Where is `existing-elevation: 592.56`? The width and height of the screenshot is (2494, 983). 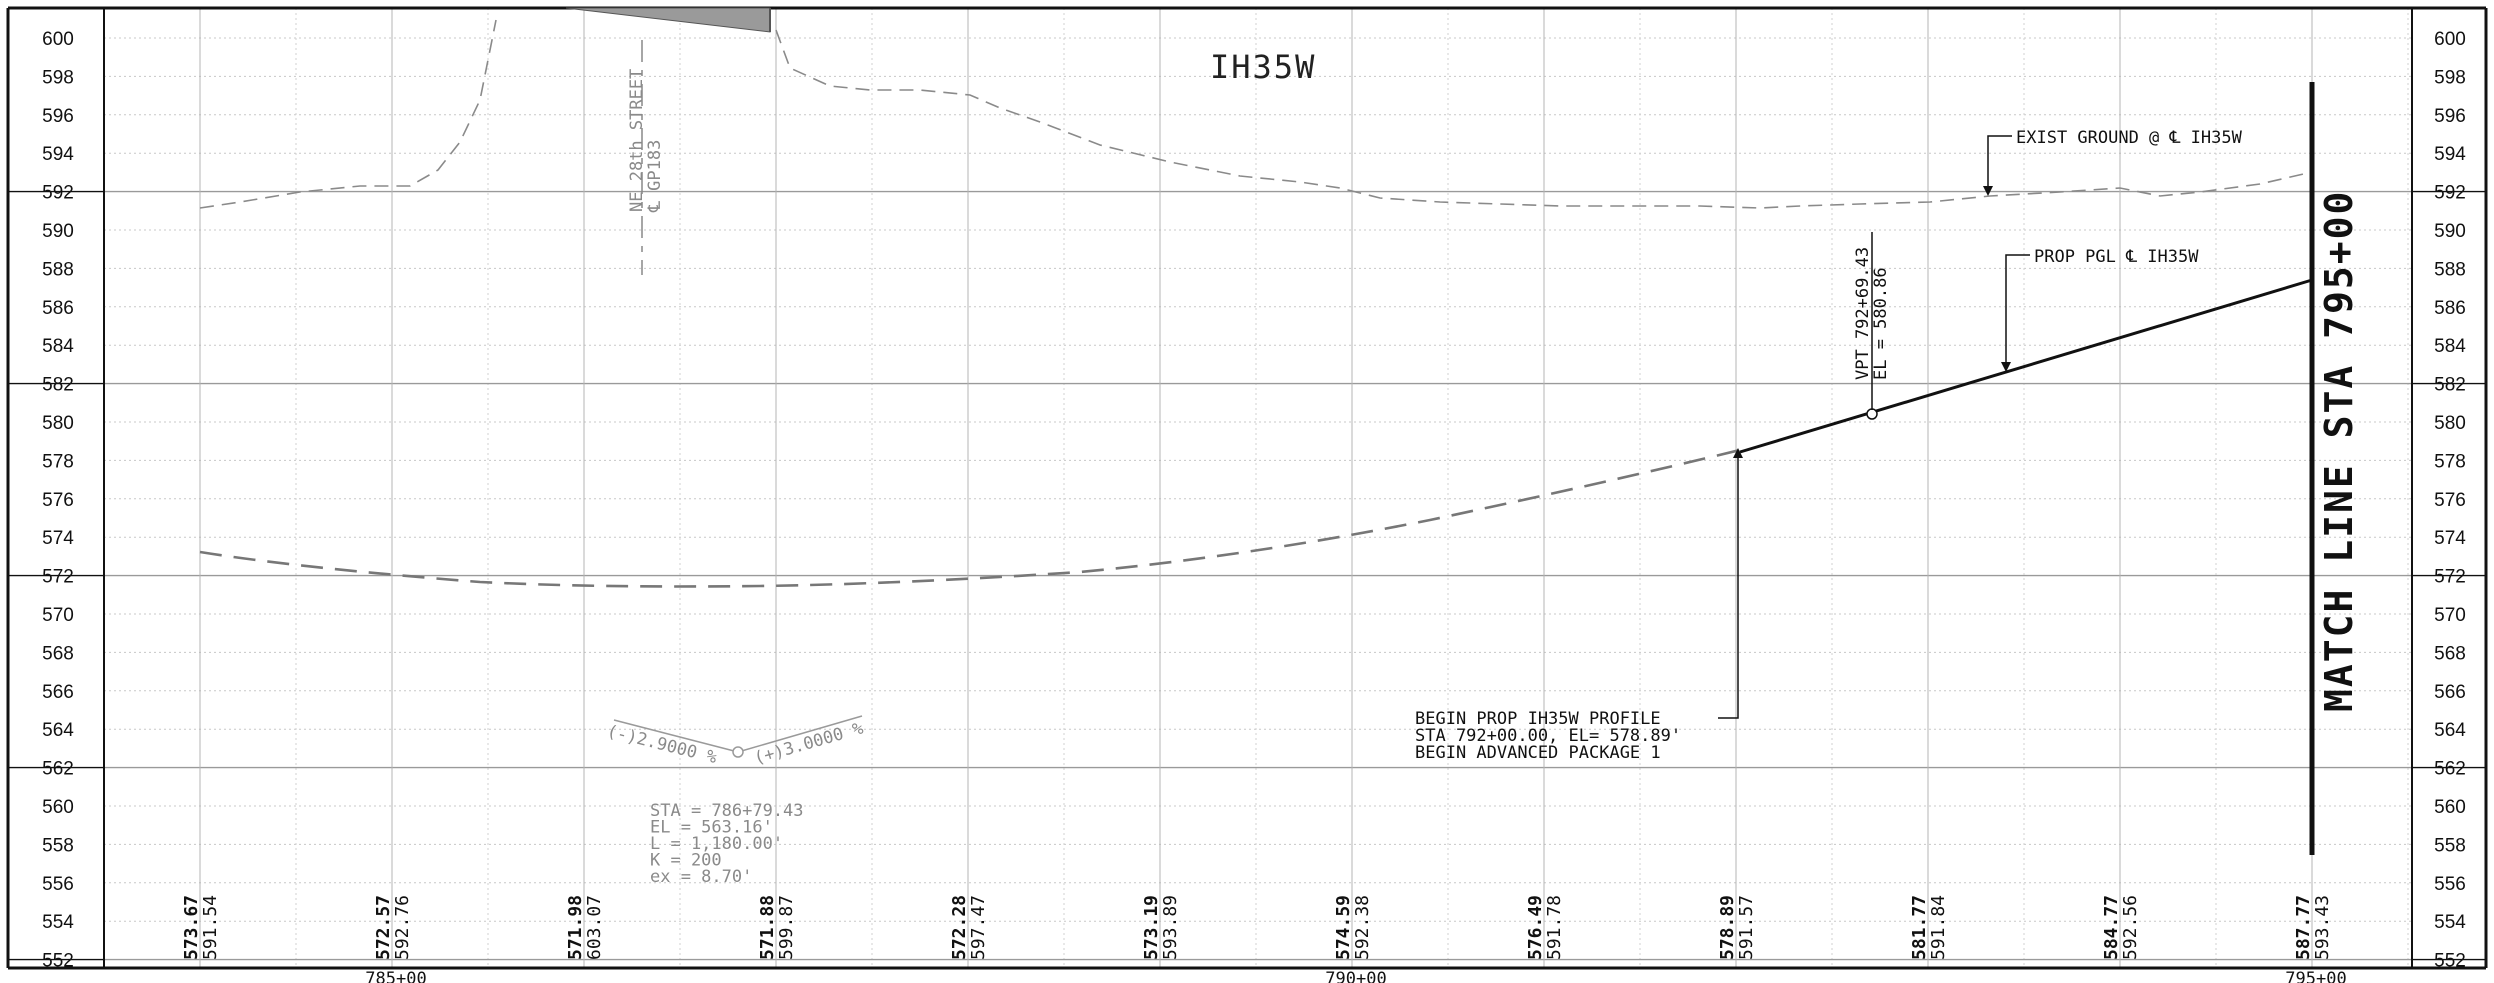
existing-elevation: 592.56 is located at coordinates (2130, 927).